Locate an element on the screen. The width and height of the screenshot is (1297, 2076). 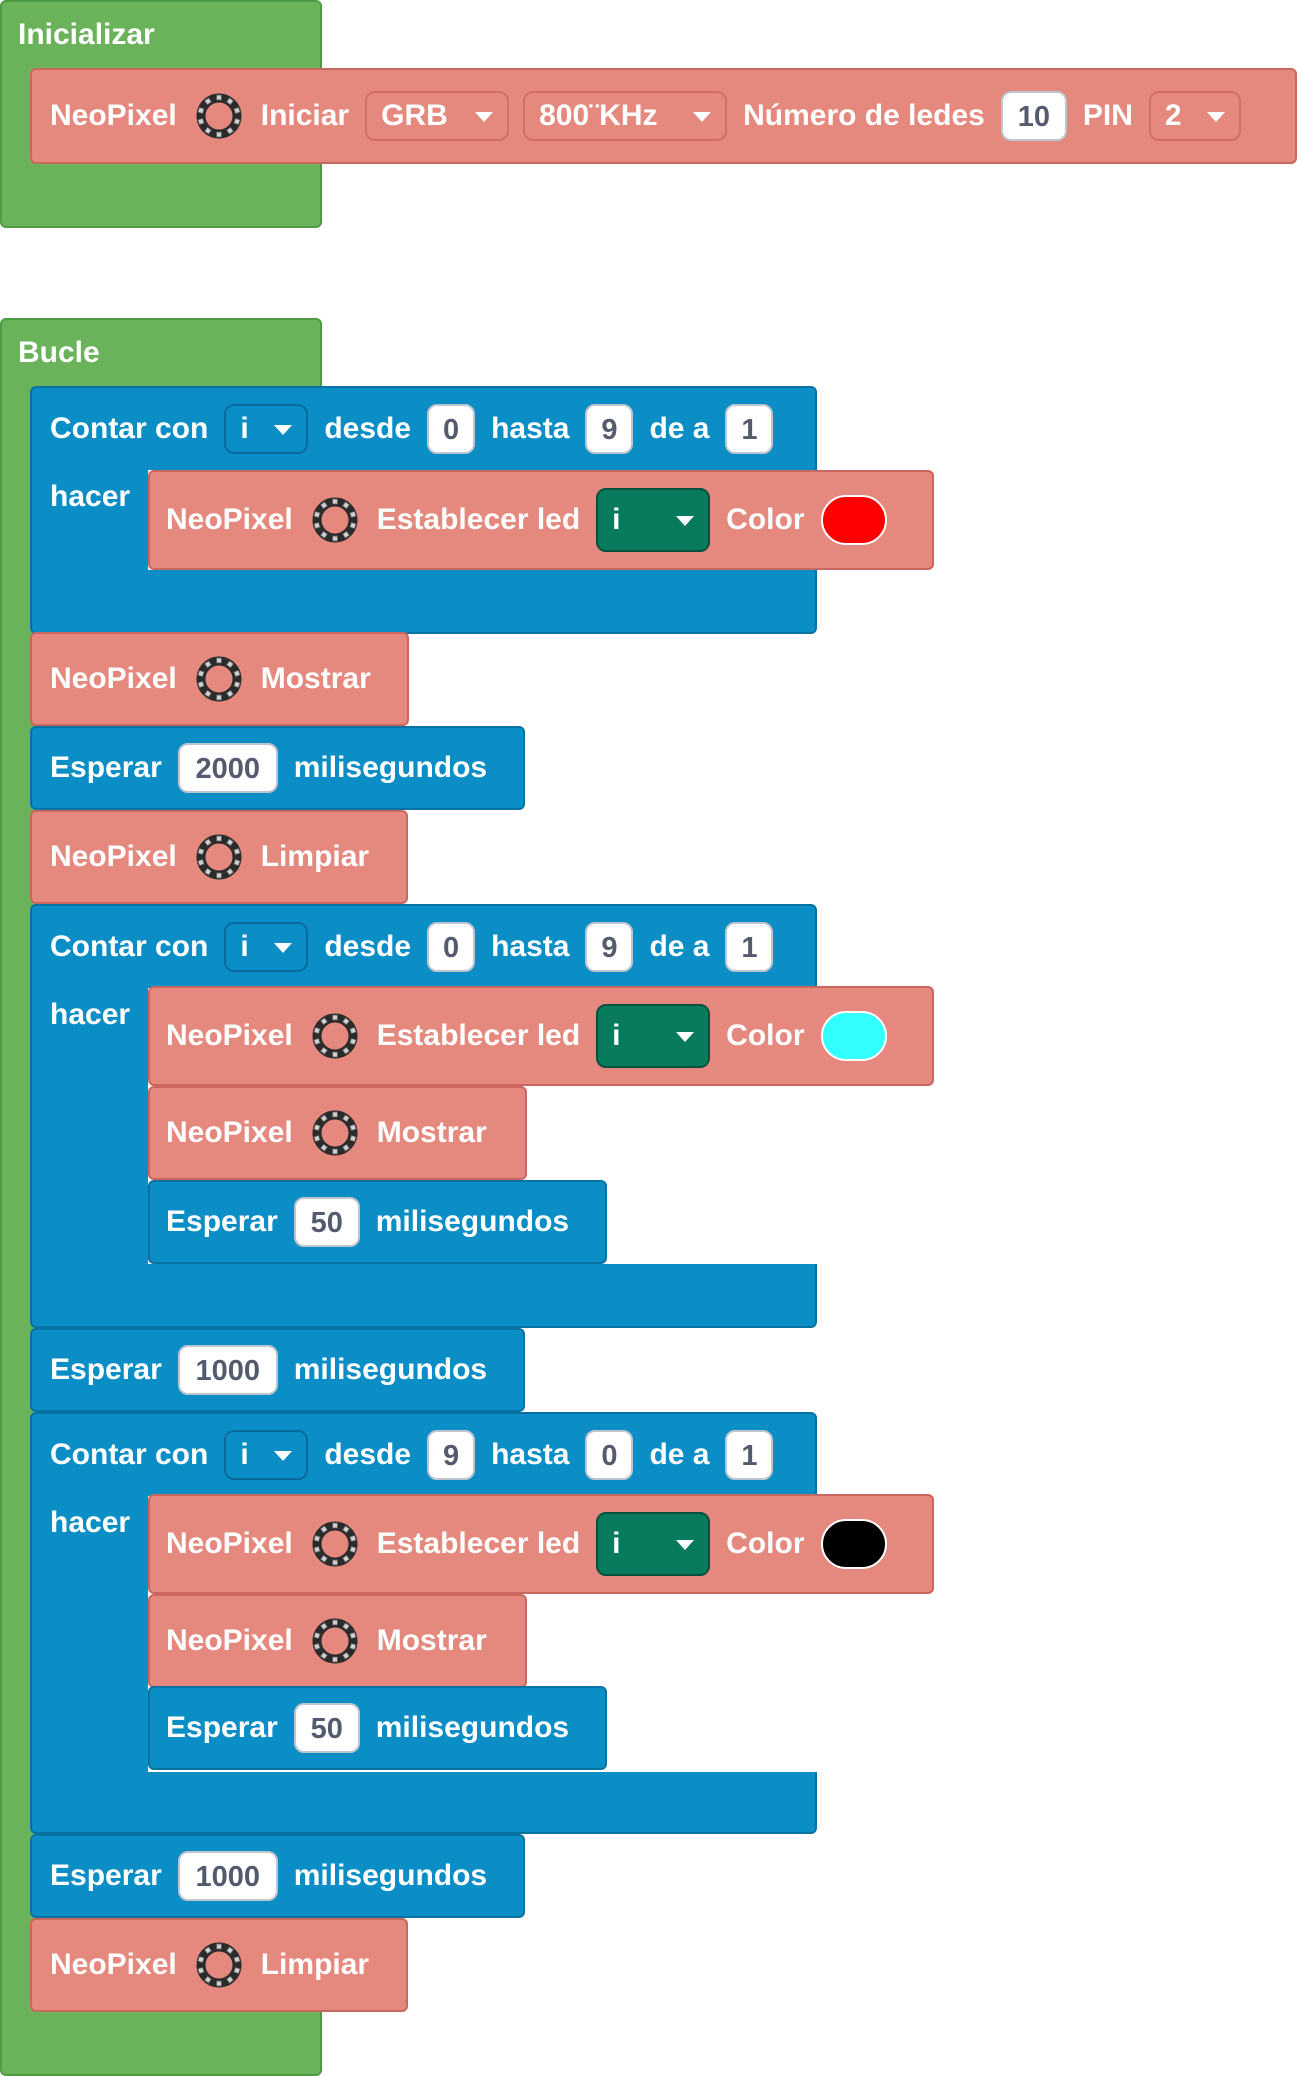
neopixel-set-led-block-1: NeoPixel Establecer led i Color is located at coordinates (541, 520).